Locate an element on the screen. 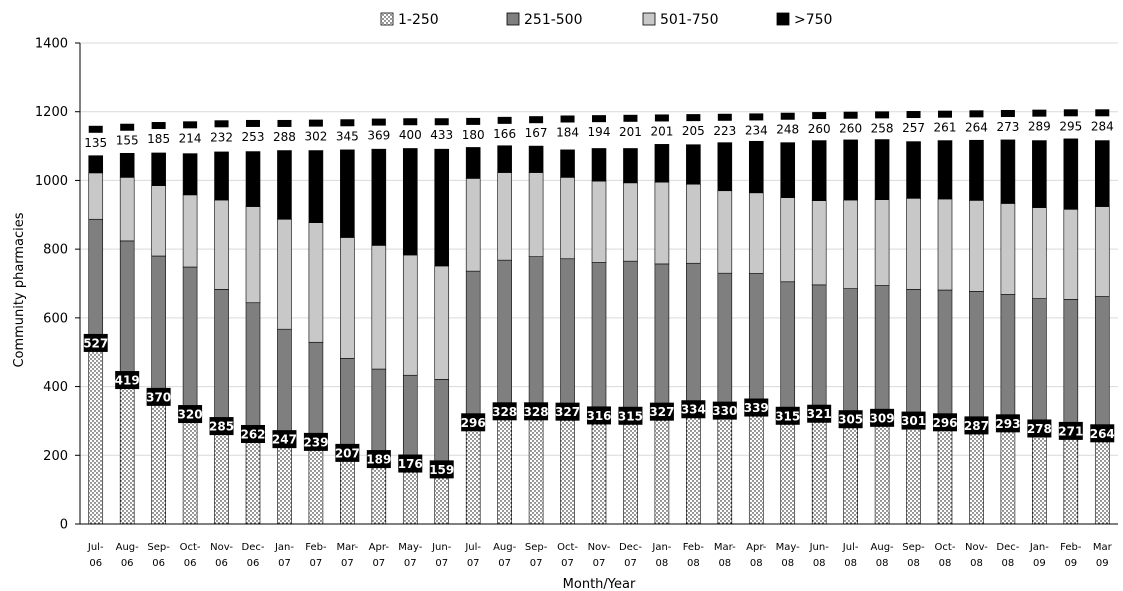  x-tick-label: Apr- is located at coordinates (379, 547).